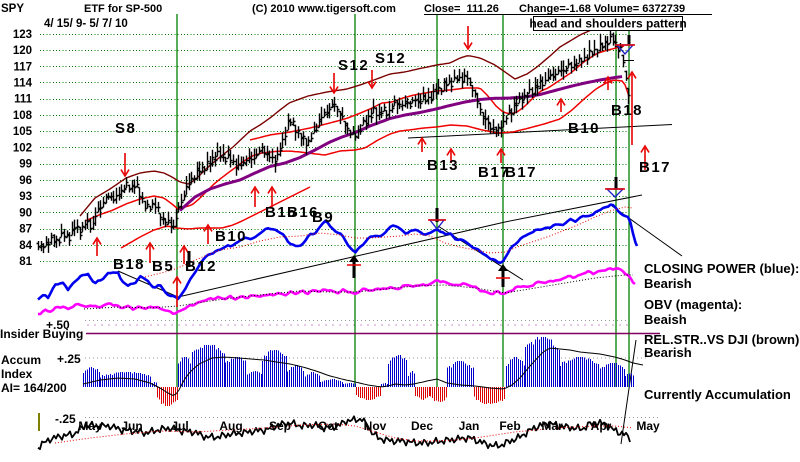 This screenshot has width=800, height=462. I want to click on svg-text: Jul, so click(179, 426).